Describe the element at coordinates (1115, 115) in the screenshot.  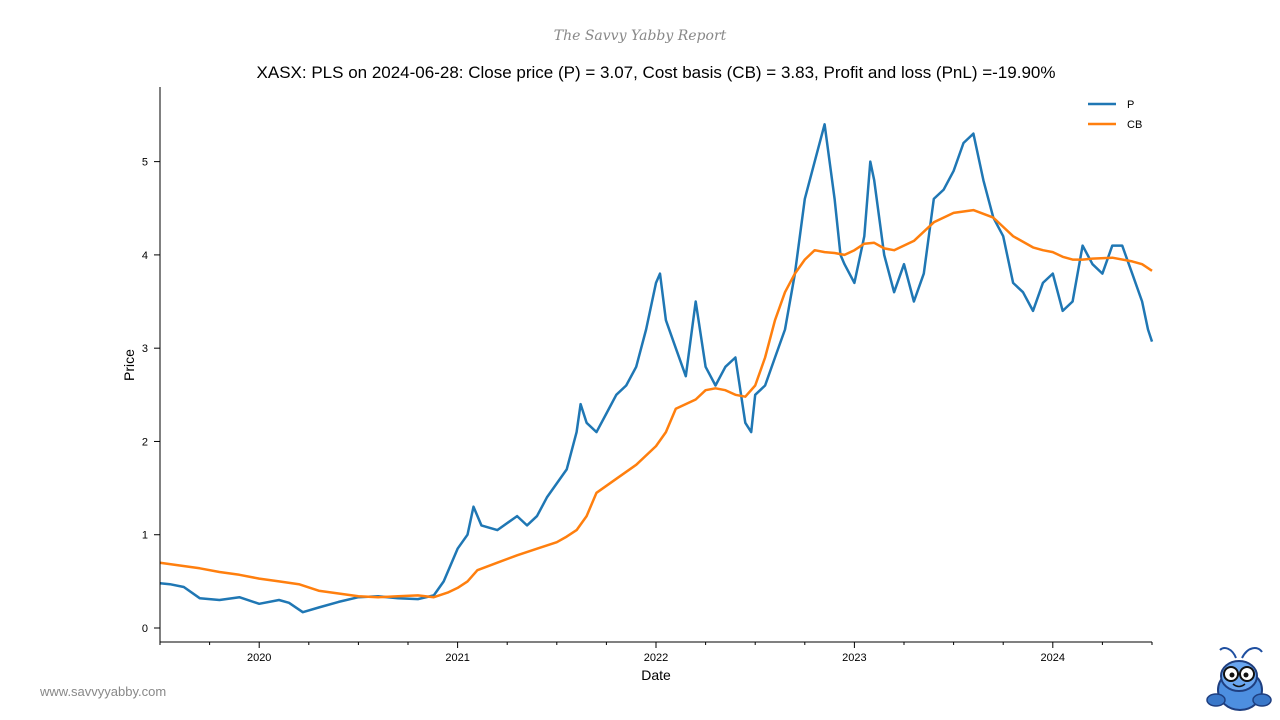
I see `legend: P CB` at that location.